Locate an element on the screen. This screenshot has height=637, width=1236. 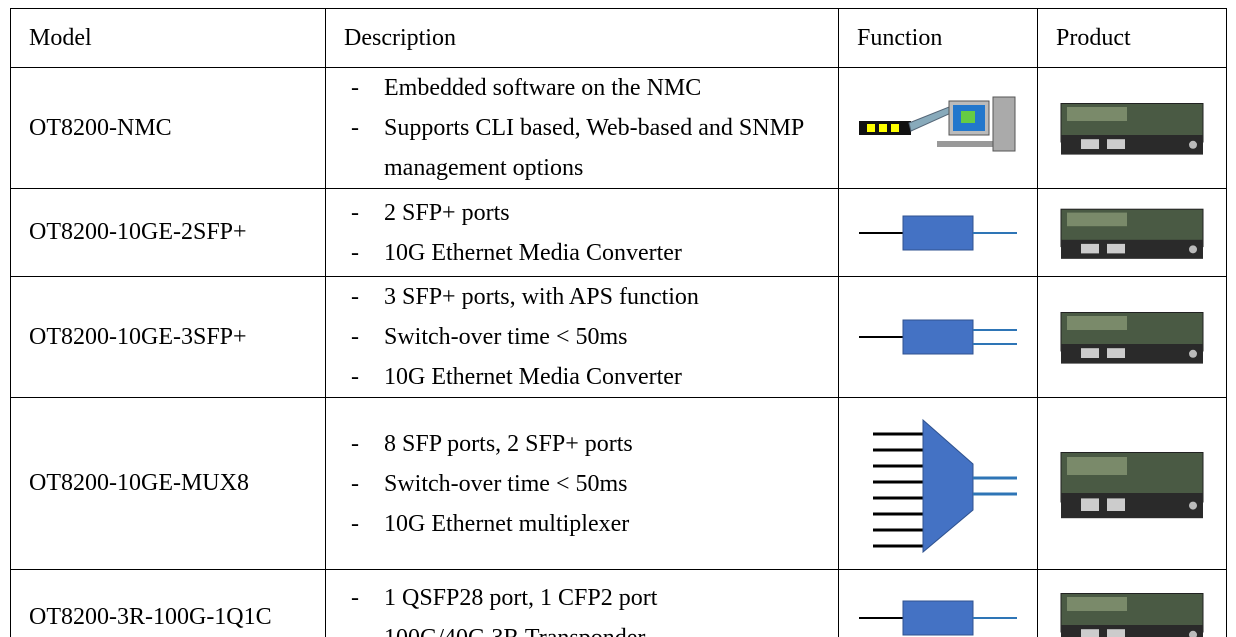
header-cell: Product is located at coordinates (1132, 38).